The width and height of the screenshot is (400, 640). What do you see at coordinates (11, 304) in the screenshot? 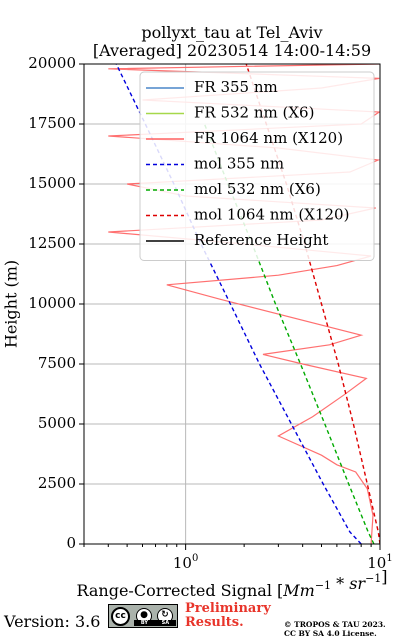
I see `y-axis-label: Height (m)` at bounding box center [11, 304].